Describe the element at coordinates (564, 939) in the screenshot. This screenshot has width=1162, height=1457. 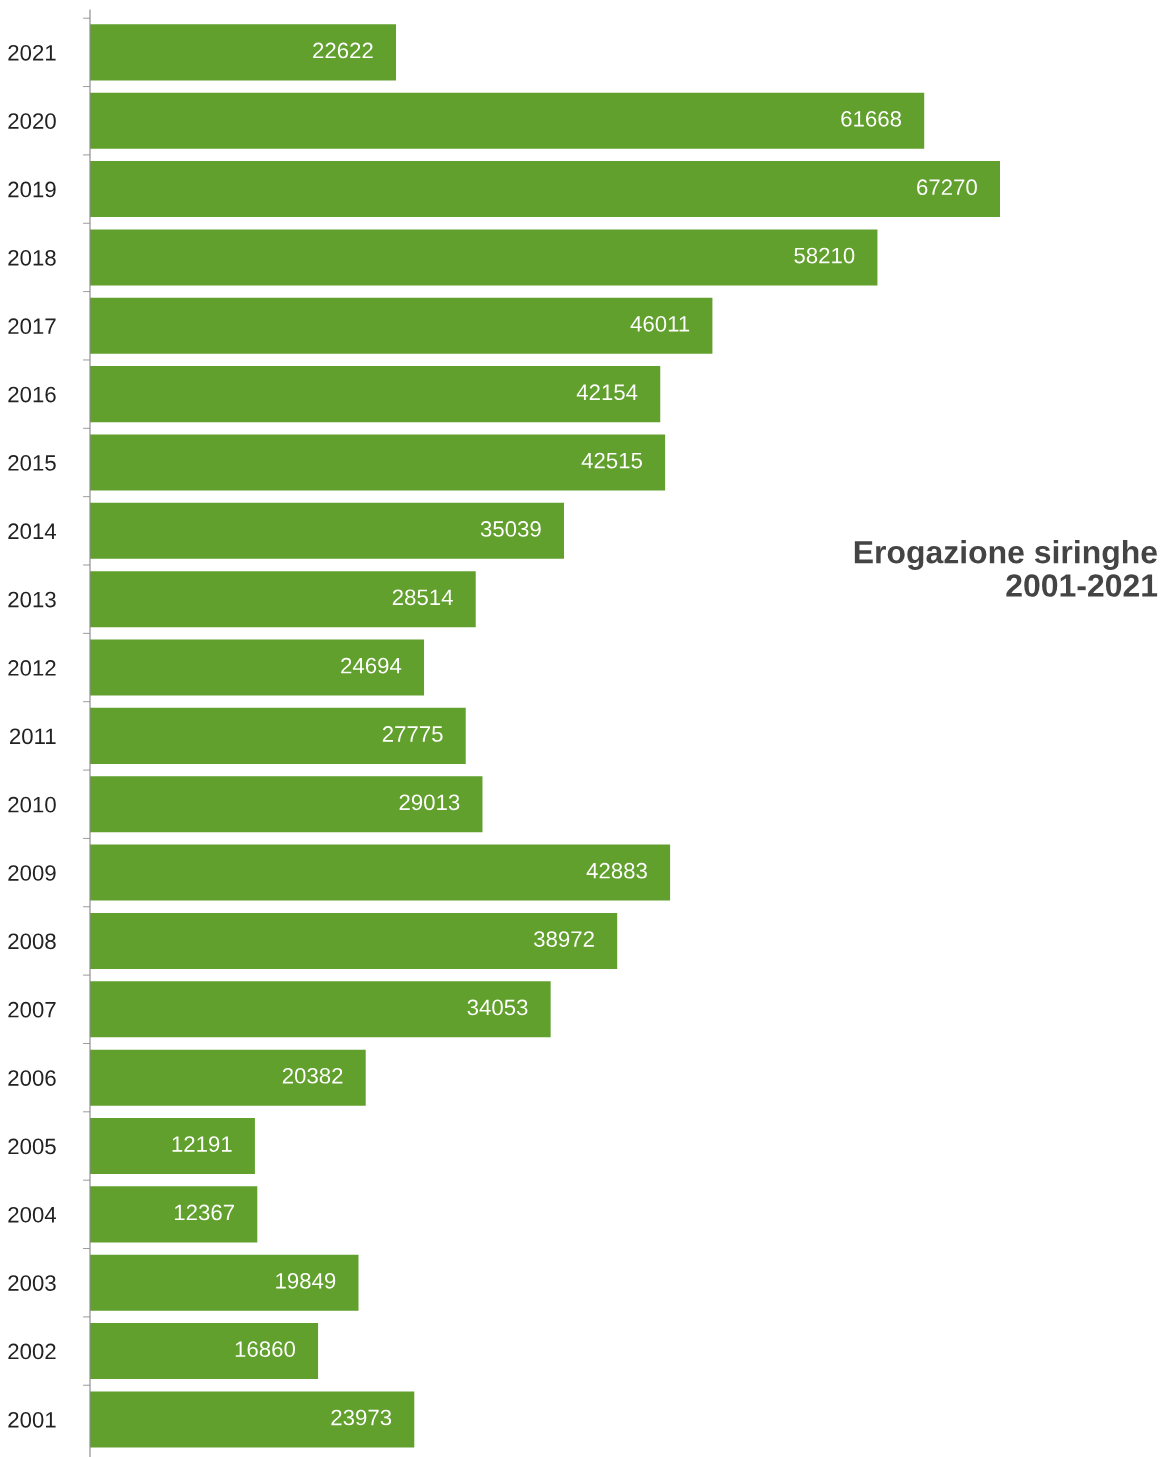
I see `data-label: 38972` at that location.